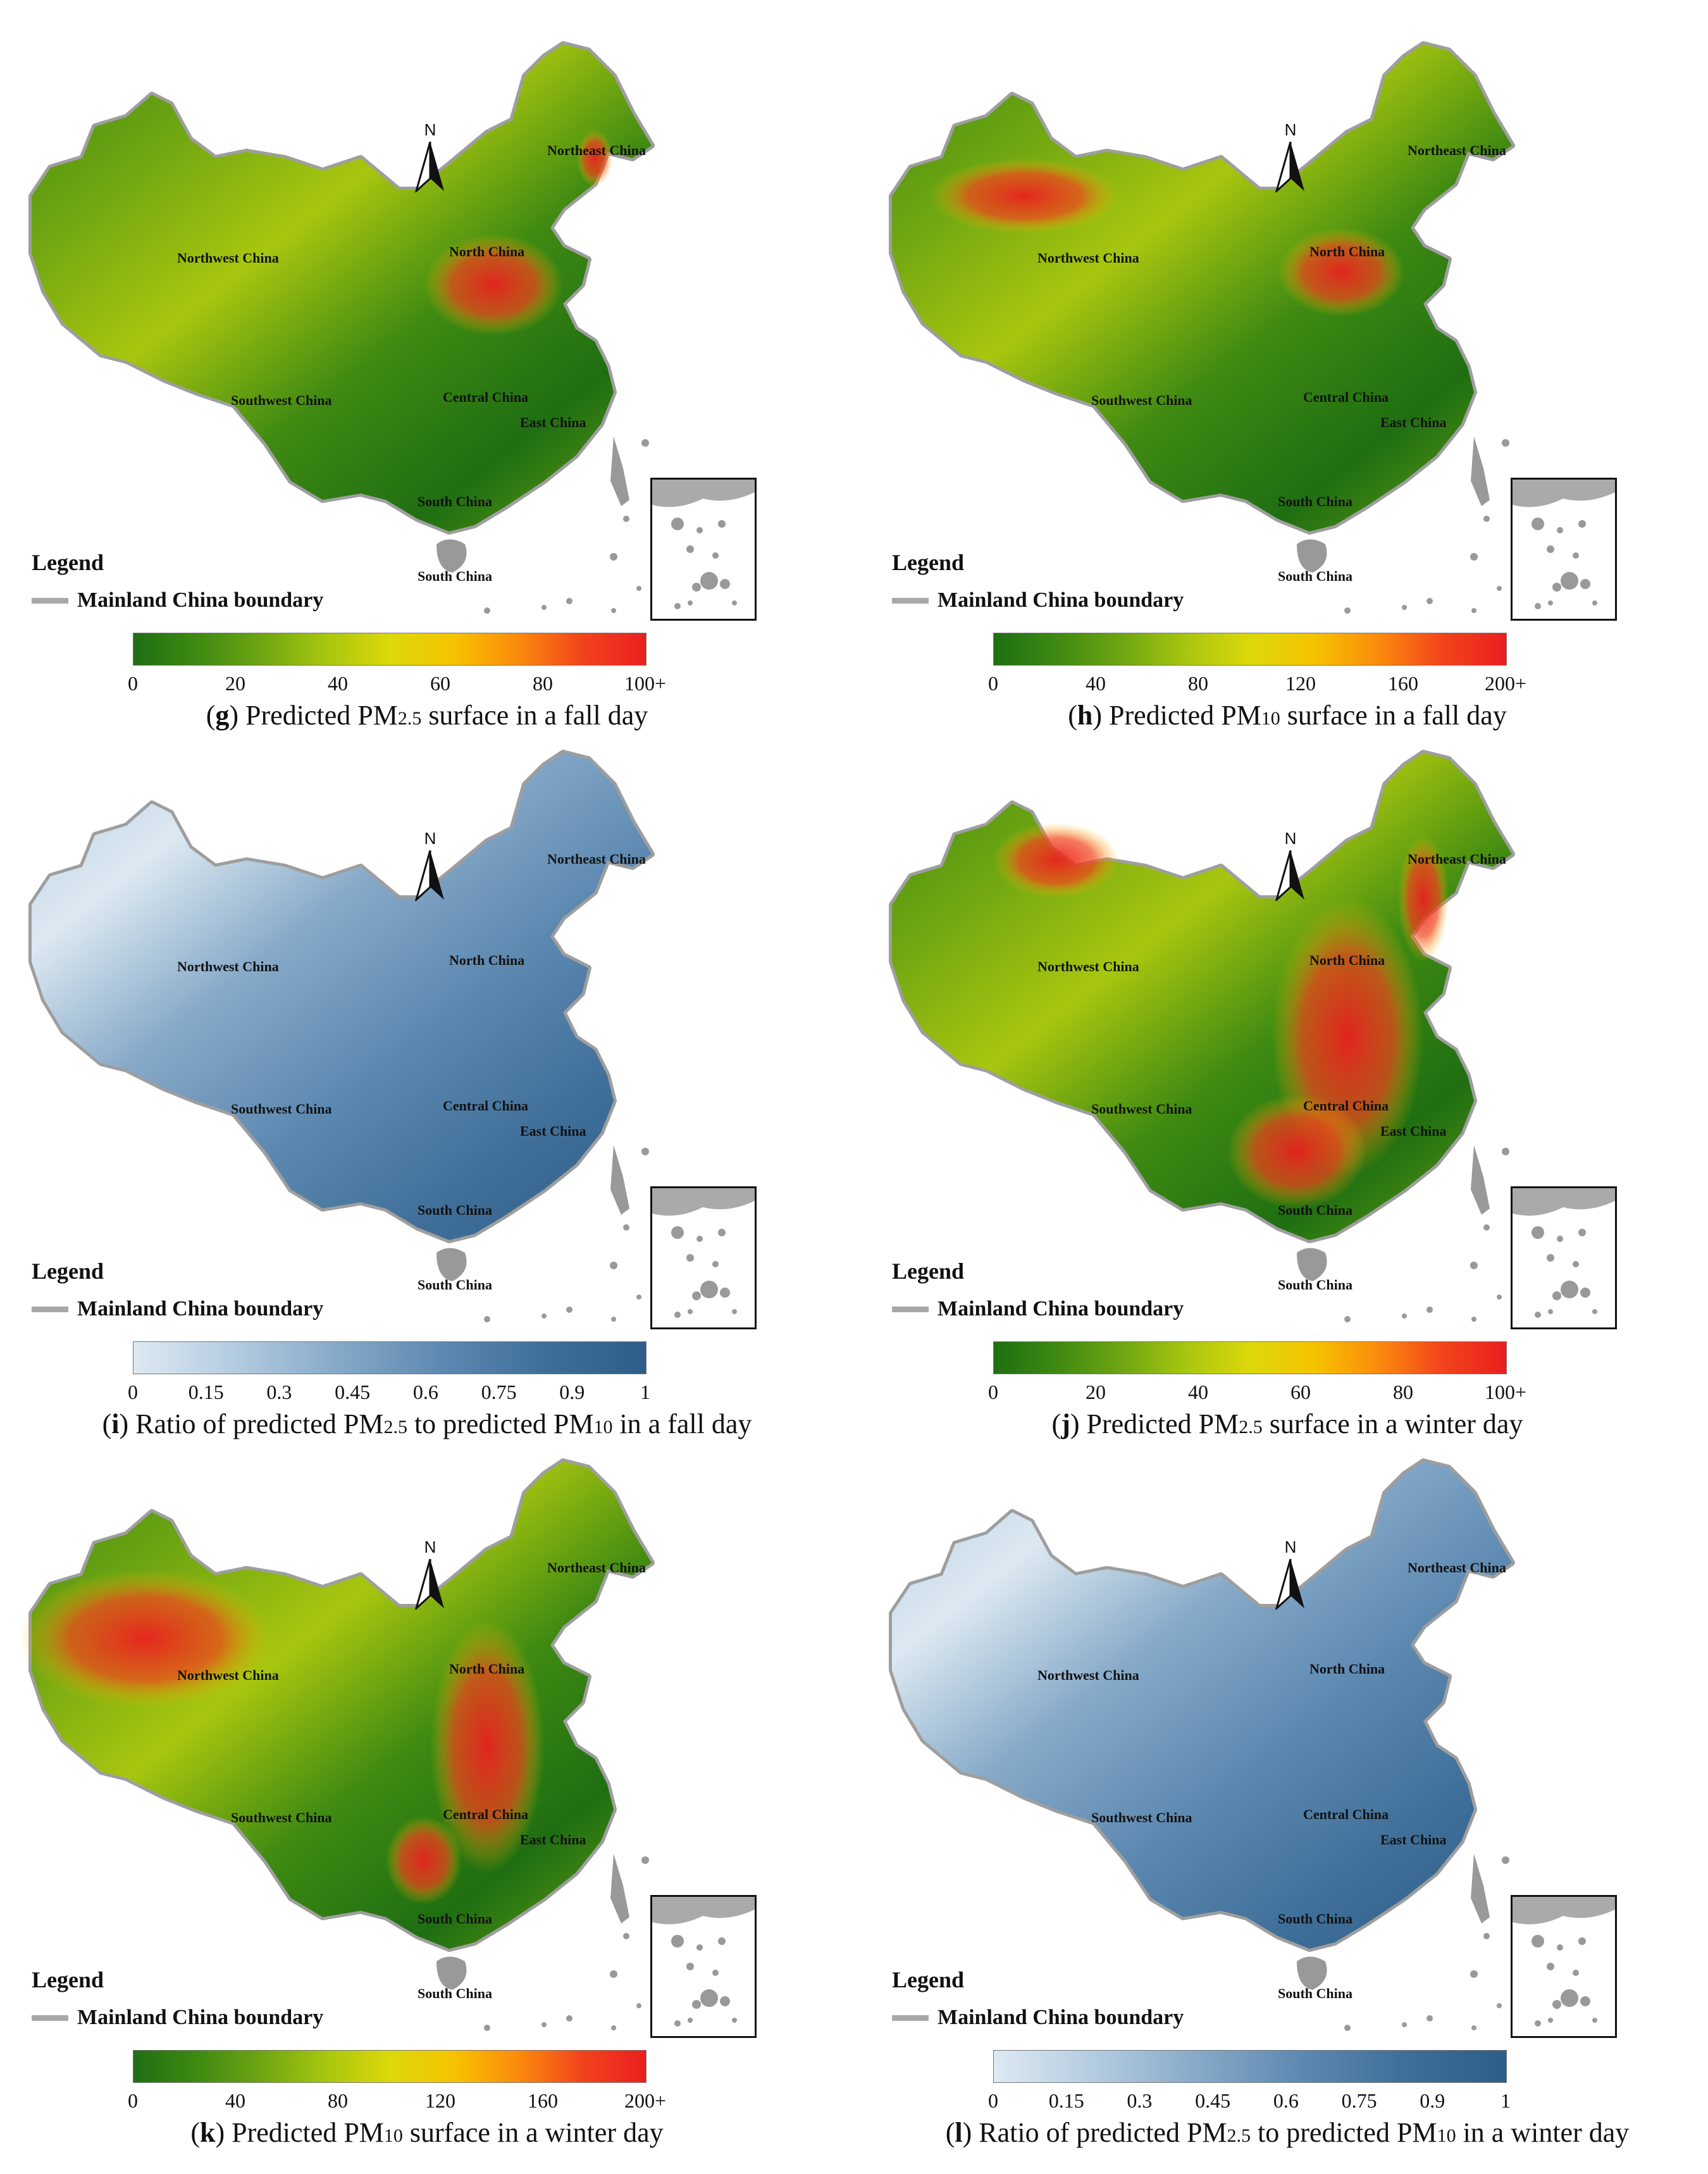 This screenshot has height=2174, width=1708. Describe the element at coordinates (1257, 1393) in the screenshot. I see `colorbar-ticks: 0 20 40 60 80 100+` at that location.